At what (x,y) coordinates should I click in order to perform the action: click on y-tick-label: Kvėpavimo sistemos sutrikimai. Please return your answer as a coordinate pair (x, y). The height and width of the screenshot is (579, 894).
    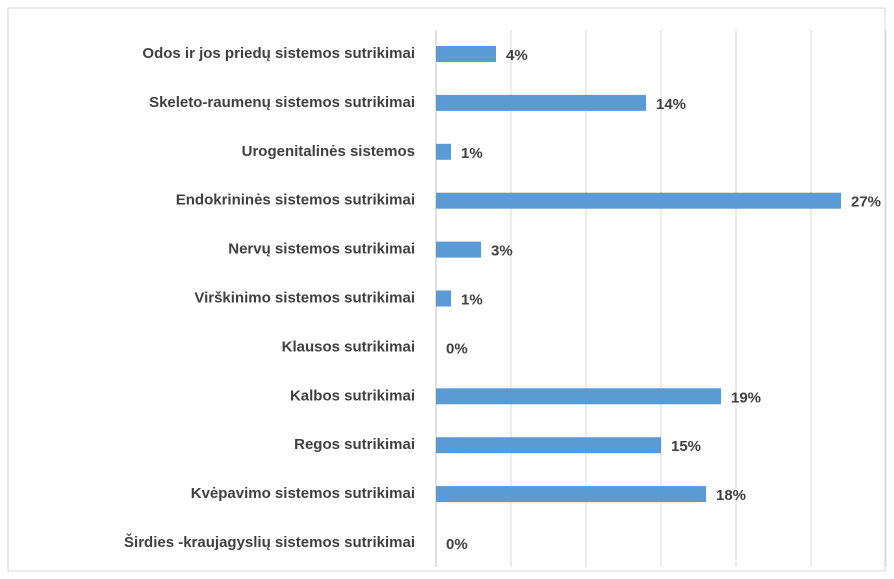
    Looking at the image, I should click on (303, 493).